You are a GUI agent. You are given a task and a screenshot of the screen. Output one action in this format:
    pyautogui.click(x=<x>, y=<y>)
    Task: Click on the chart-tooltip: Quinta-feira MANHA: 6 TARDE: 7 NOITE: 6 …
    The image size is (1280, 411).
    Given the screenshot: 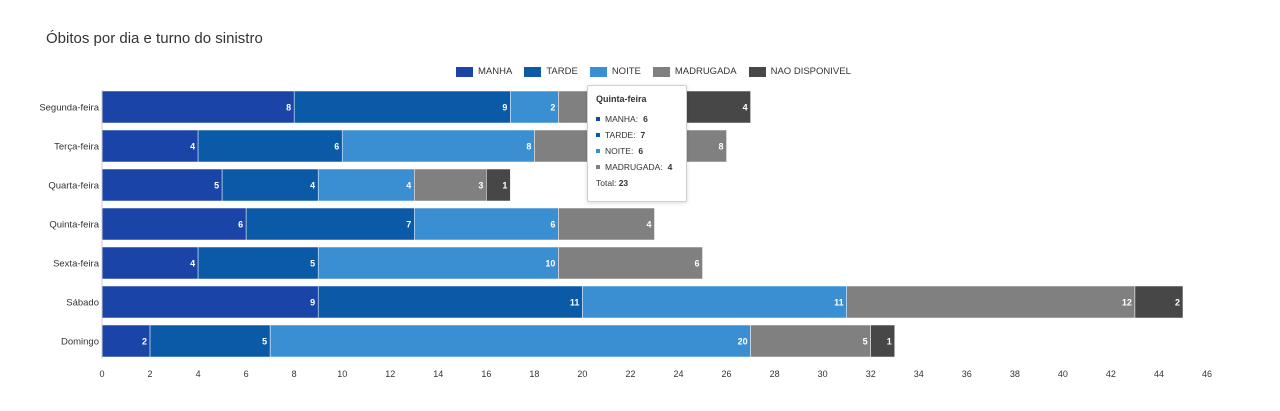 What is the action you would take?
    pyautogui.click(x=637, y=143)
    